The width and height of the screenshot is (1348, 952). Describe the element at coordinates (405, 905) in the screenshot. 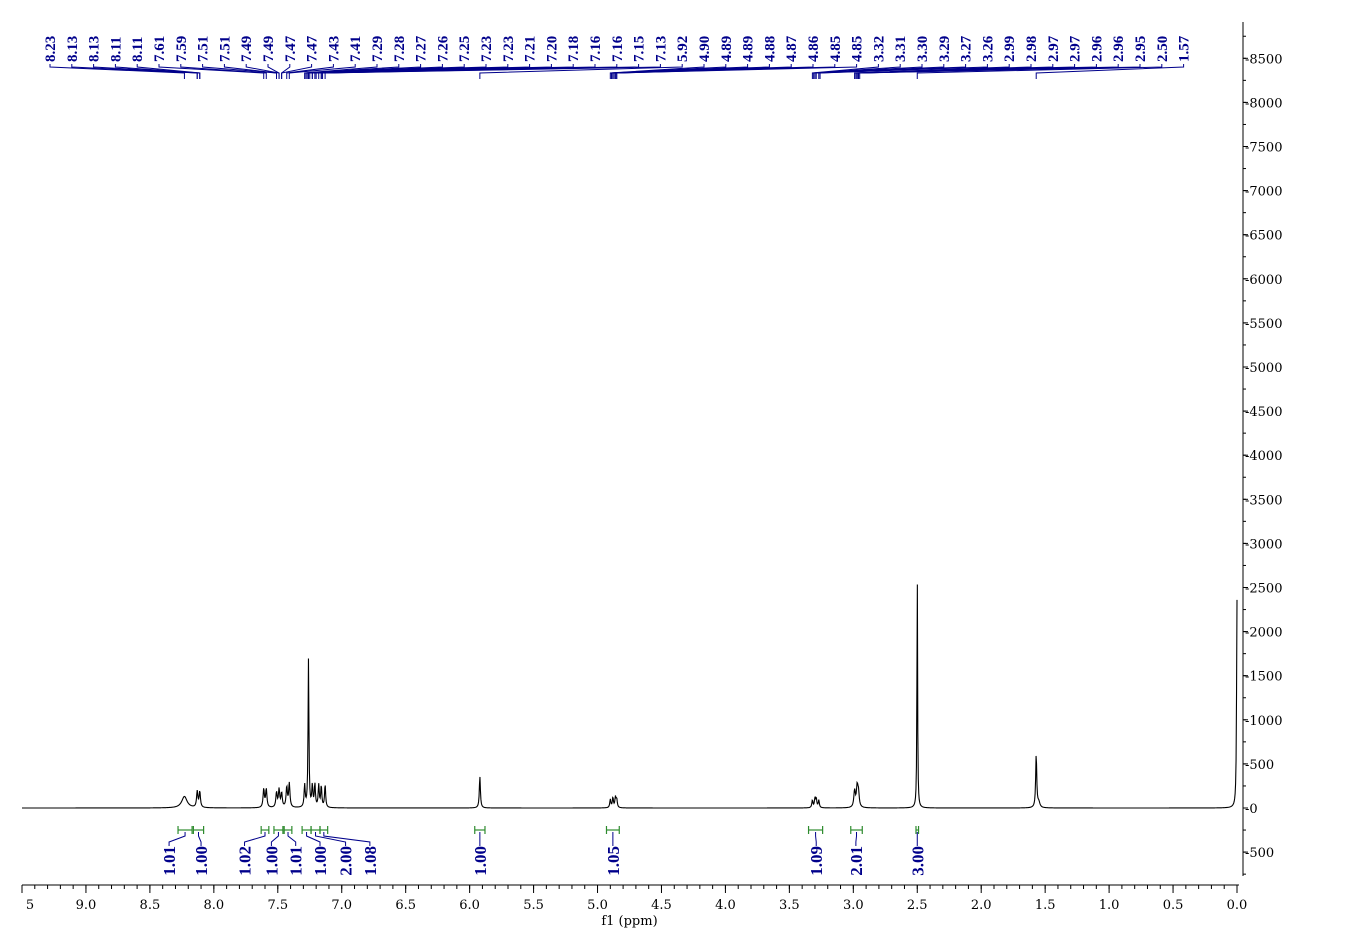

I see `x-tick-label: 6.5` at that location.